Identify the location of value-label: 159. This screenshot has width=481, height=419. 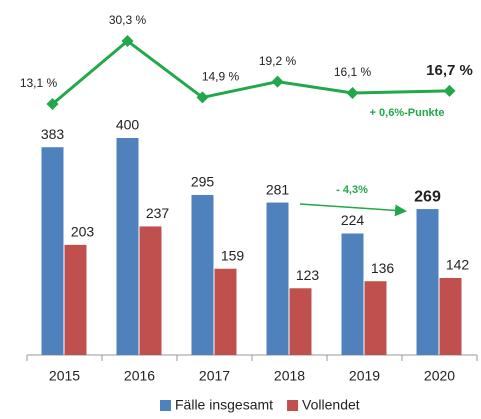
(233, 255).